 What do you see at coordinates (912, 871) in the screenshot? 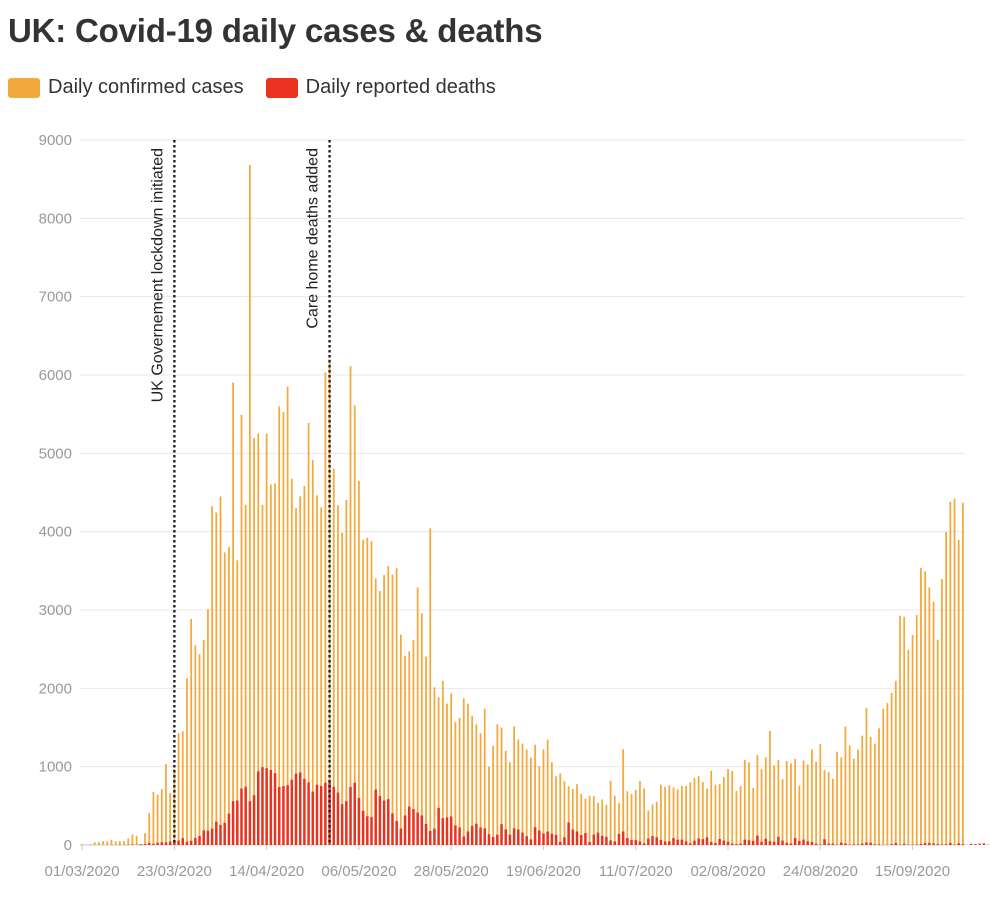
I see `x-tick-label: 15/09/2020` at bounding box center [912, 871].